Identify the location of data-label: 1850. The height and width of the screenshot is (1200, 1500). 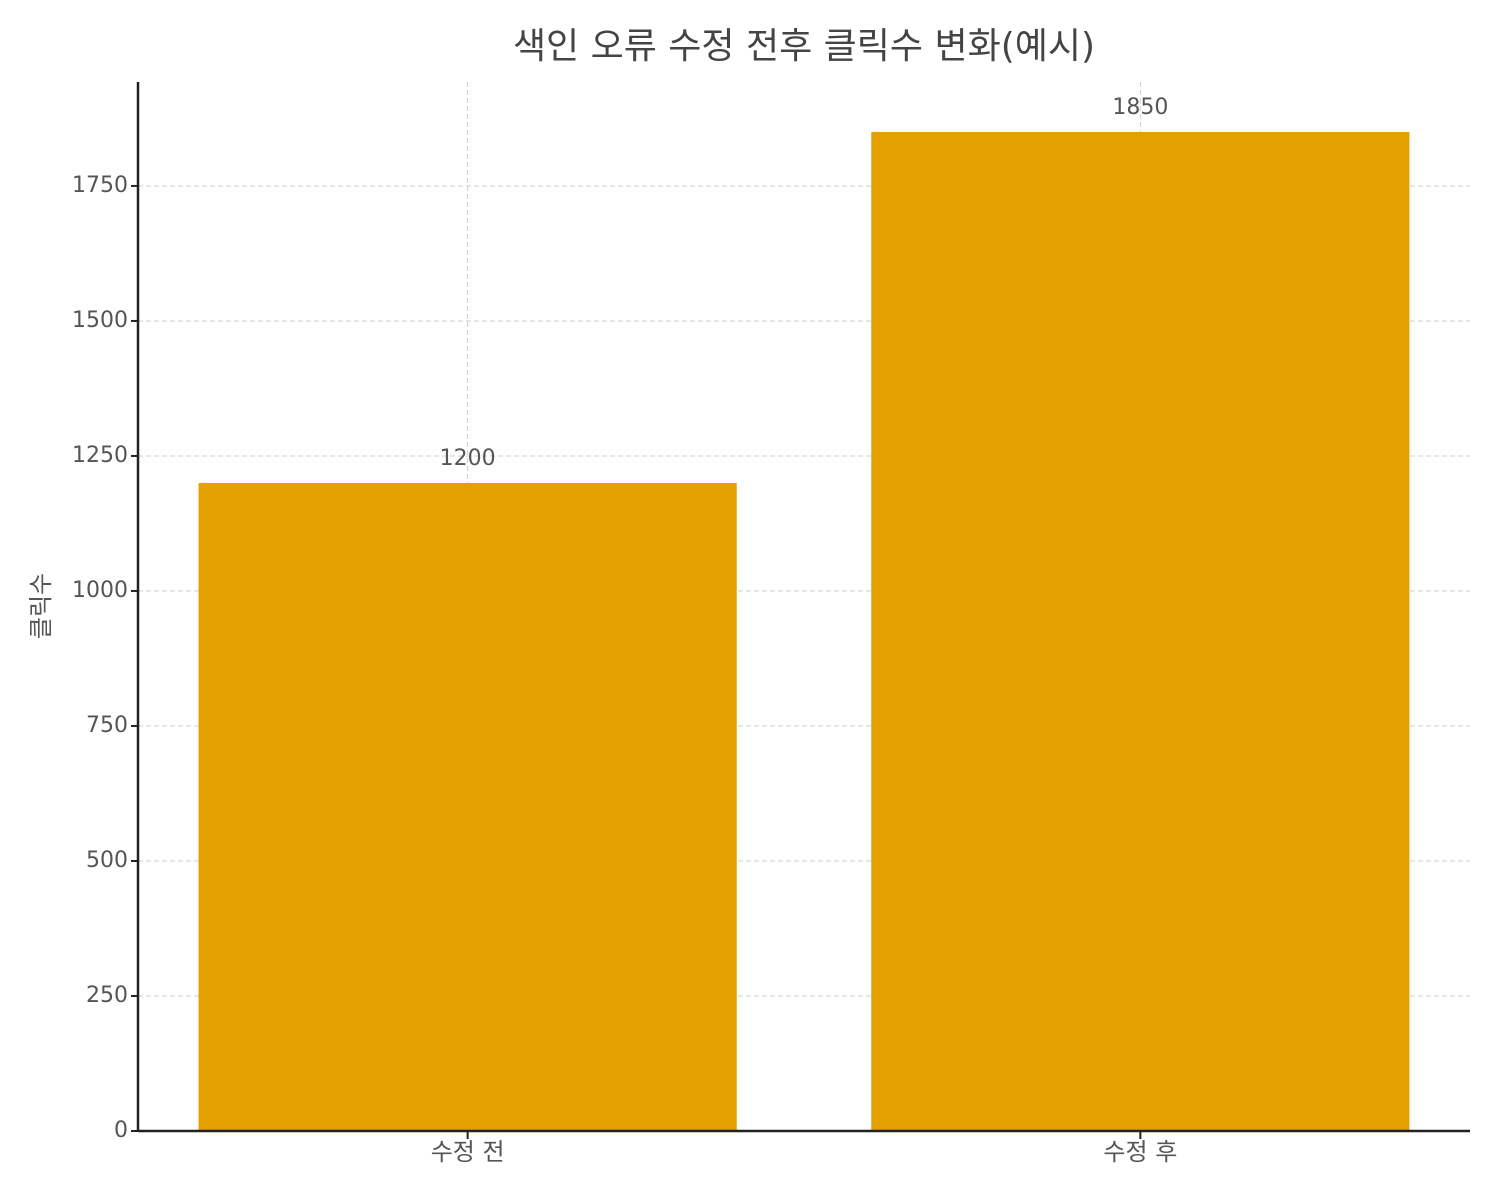
(1140, 107).